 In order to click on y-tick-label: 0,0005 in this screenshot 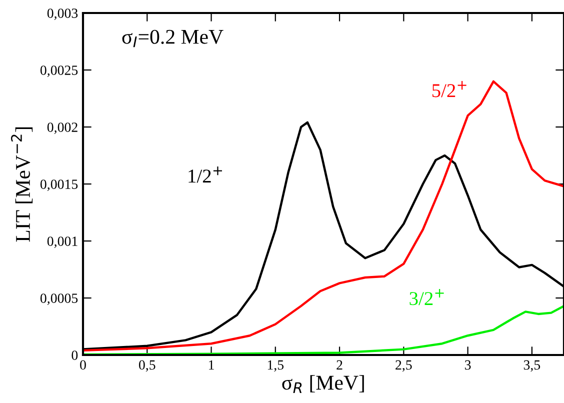, I will do `click(59, 299)`.